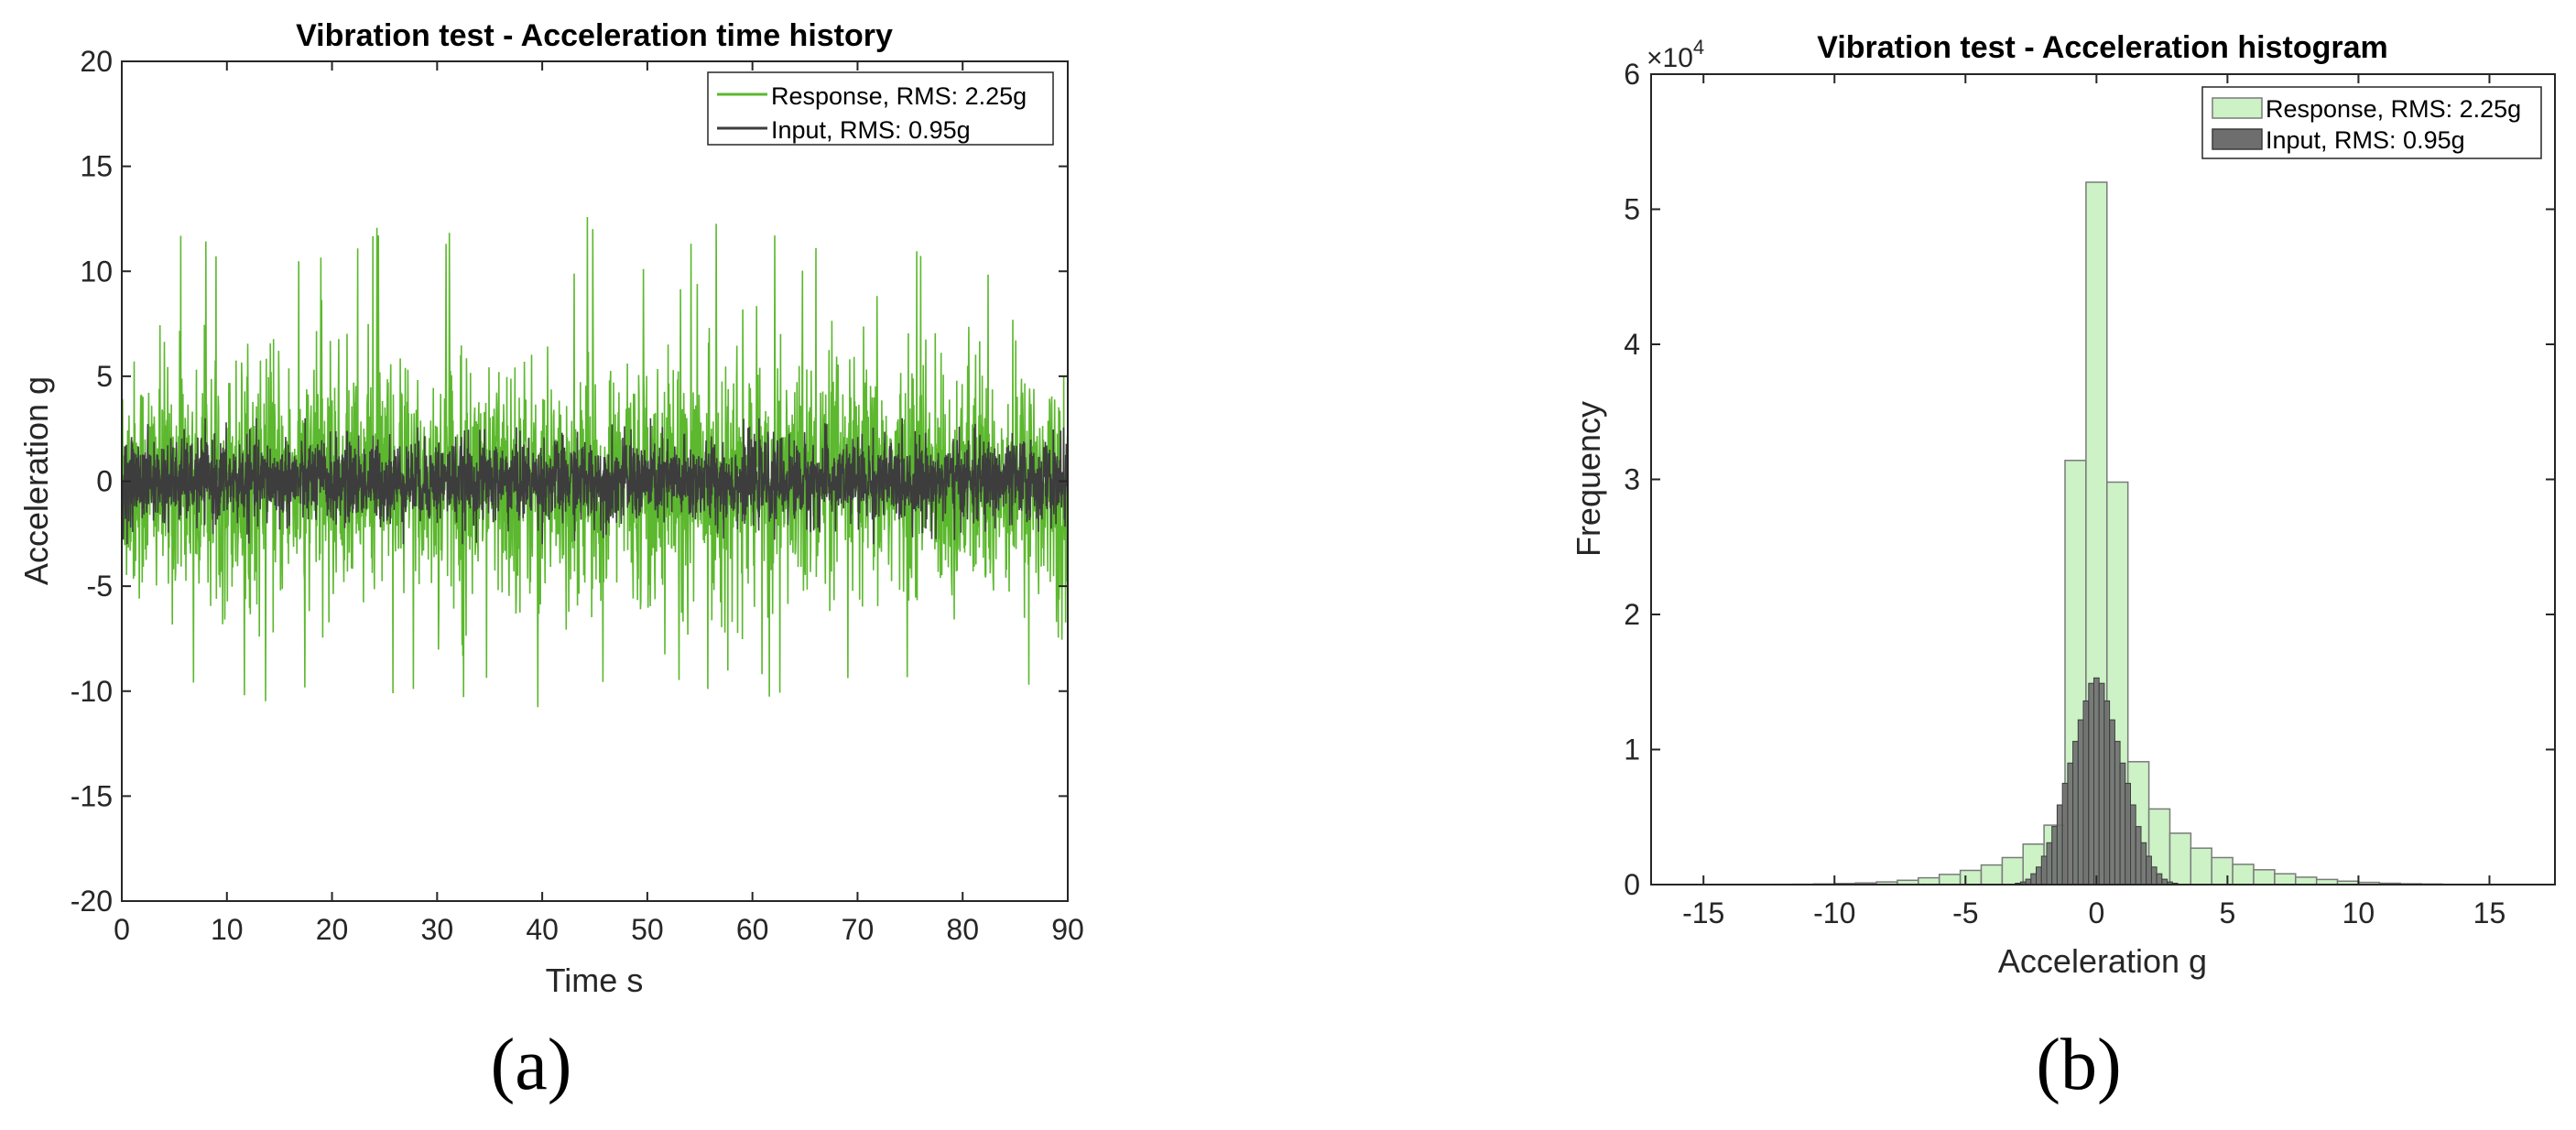 The width and height of the screenshot is (2576, 1130). I want to click on y-tick-label: -20, so click(92, 901).